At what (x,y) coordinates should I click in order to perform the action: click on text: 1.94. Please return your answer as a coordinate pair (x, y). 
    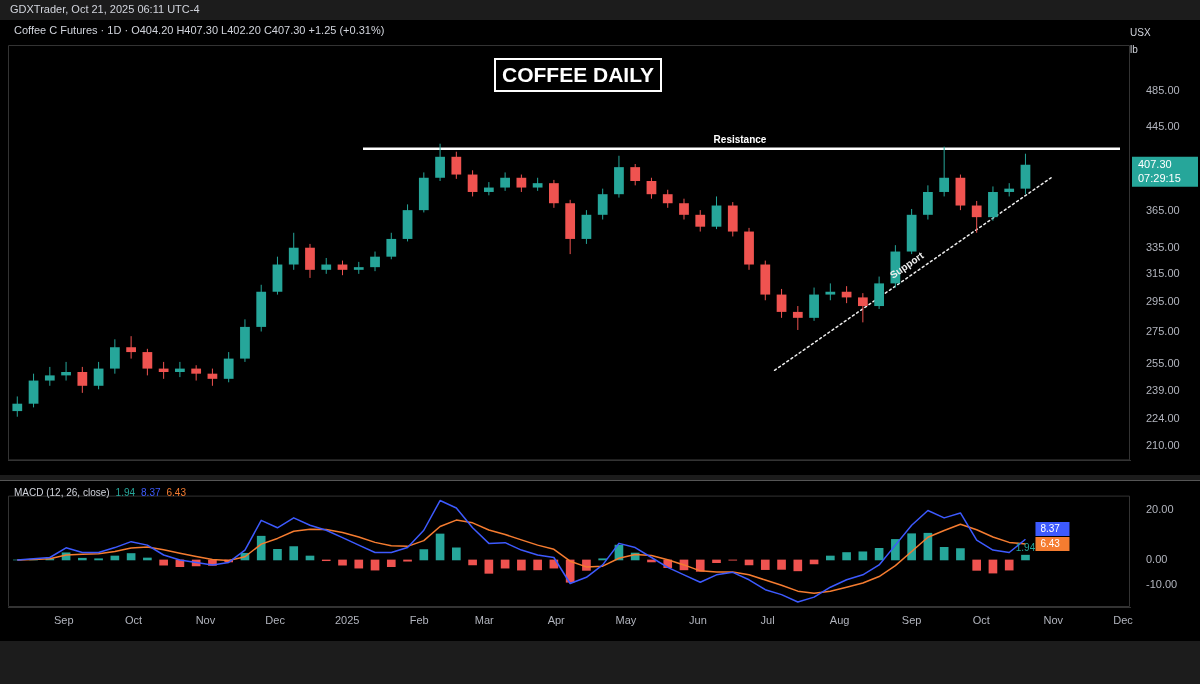
    Looking at the image, I should click on (125, 492).